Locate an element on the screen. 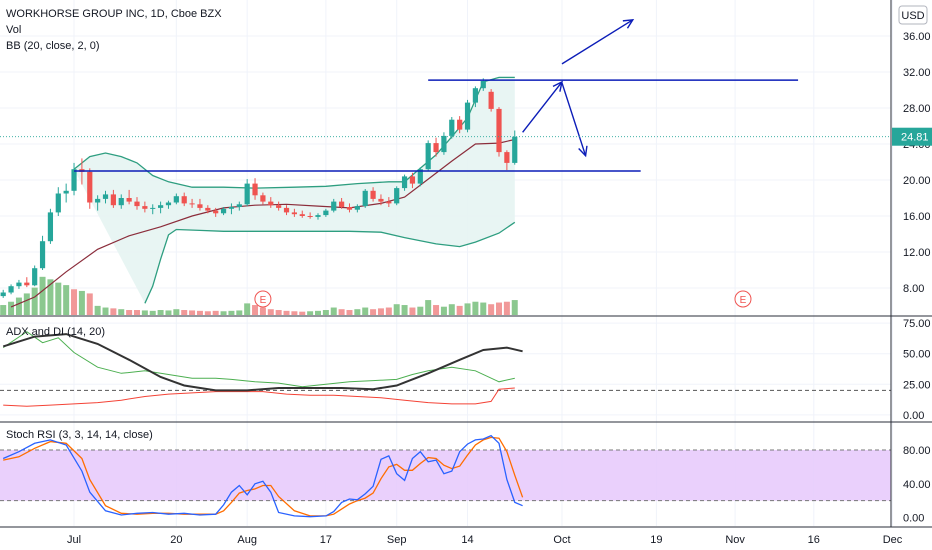  stoch-rsi-title: Stoch RSI (3, 3, 14, 14, close) is located at coordinates (79, 435).